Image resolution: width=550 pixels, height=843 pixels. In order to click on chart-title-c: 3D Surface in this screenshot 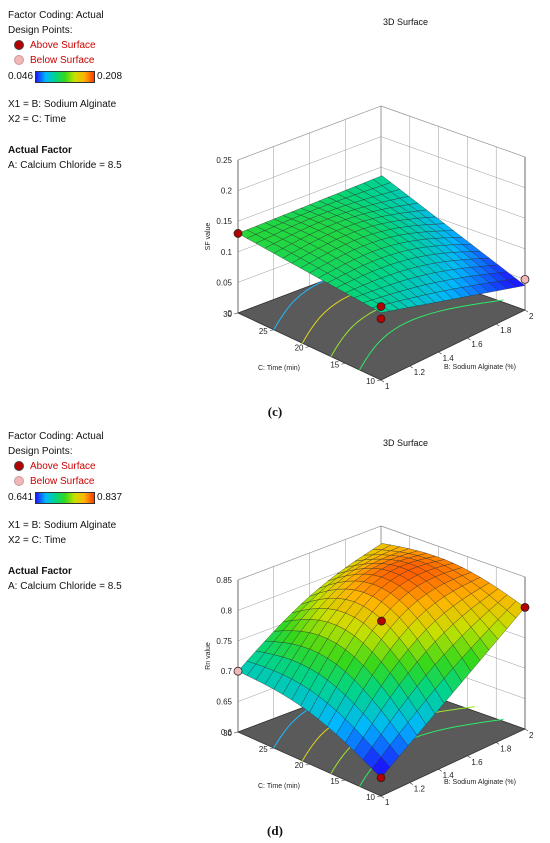, I will do `click(406, 22)`.